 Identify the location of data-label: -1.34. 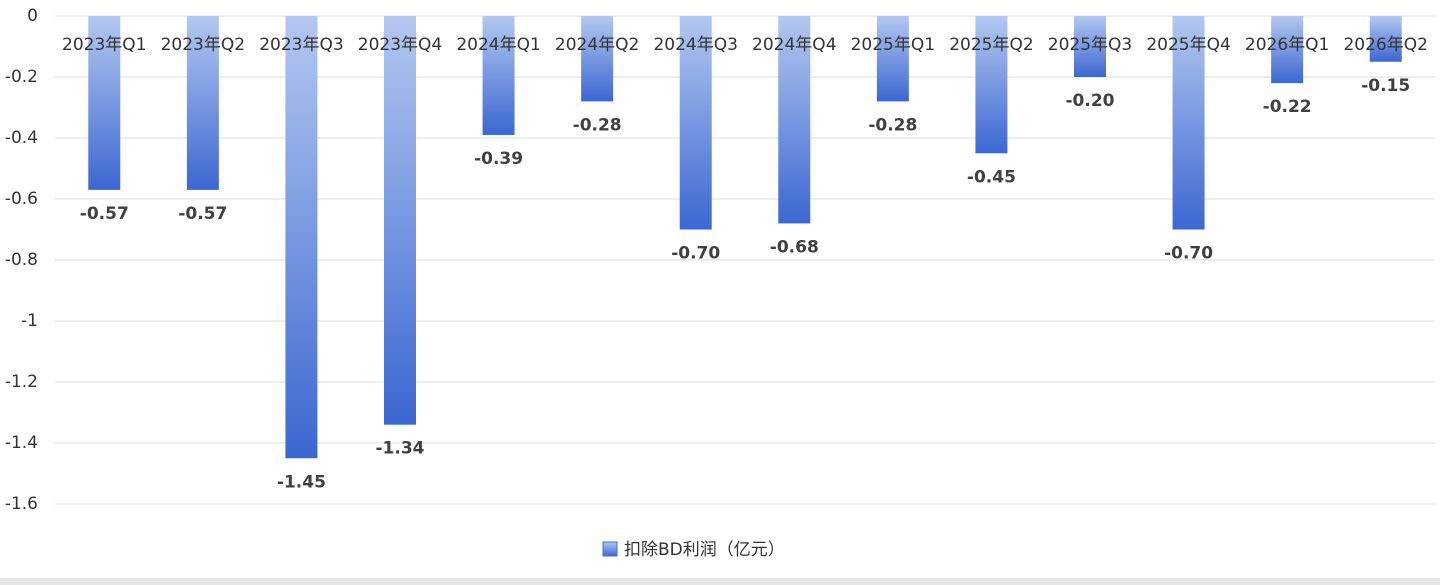
(400, 449).